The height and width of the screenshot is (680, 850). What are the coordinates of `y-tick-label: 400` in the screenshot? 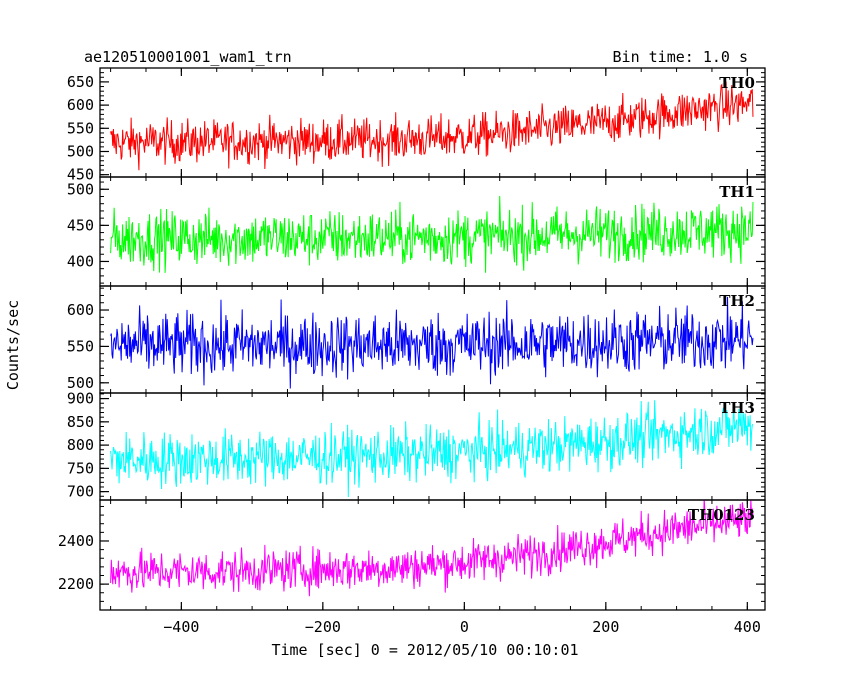 It's located at (80, 261).